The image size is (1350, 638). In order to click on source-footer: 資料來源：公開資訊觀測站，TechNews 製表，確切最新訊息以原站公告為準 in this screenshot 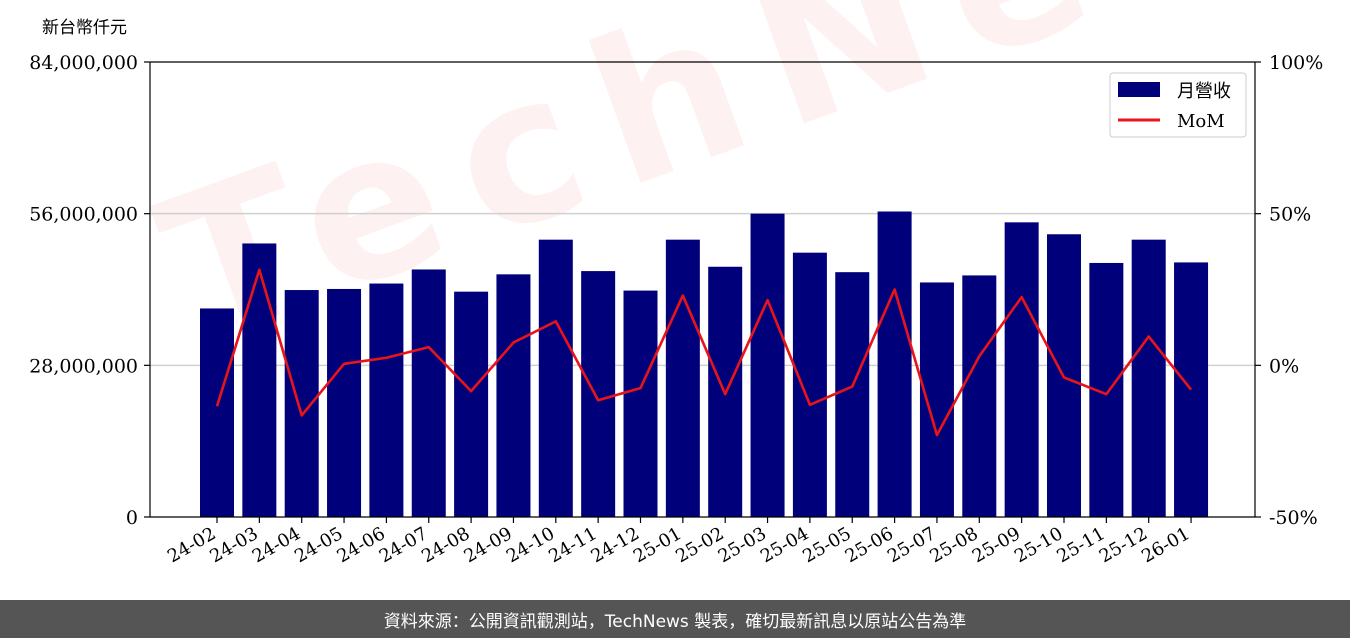, I will do `click(675, 619)`.